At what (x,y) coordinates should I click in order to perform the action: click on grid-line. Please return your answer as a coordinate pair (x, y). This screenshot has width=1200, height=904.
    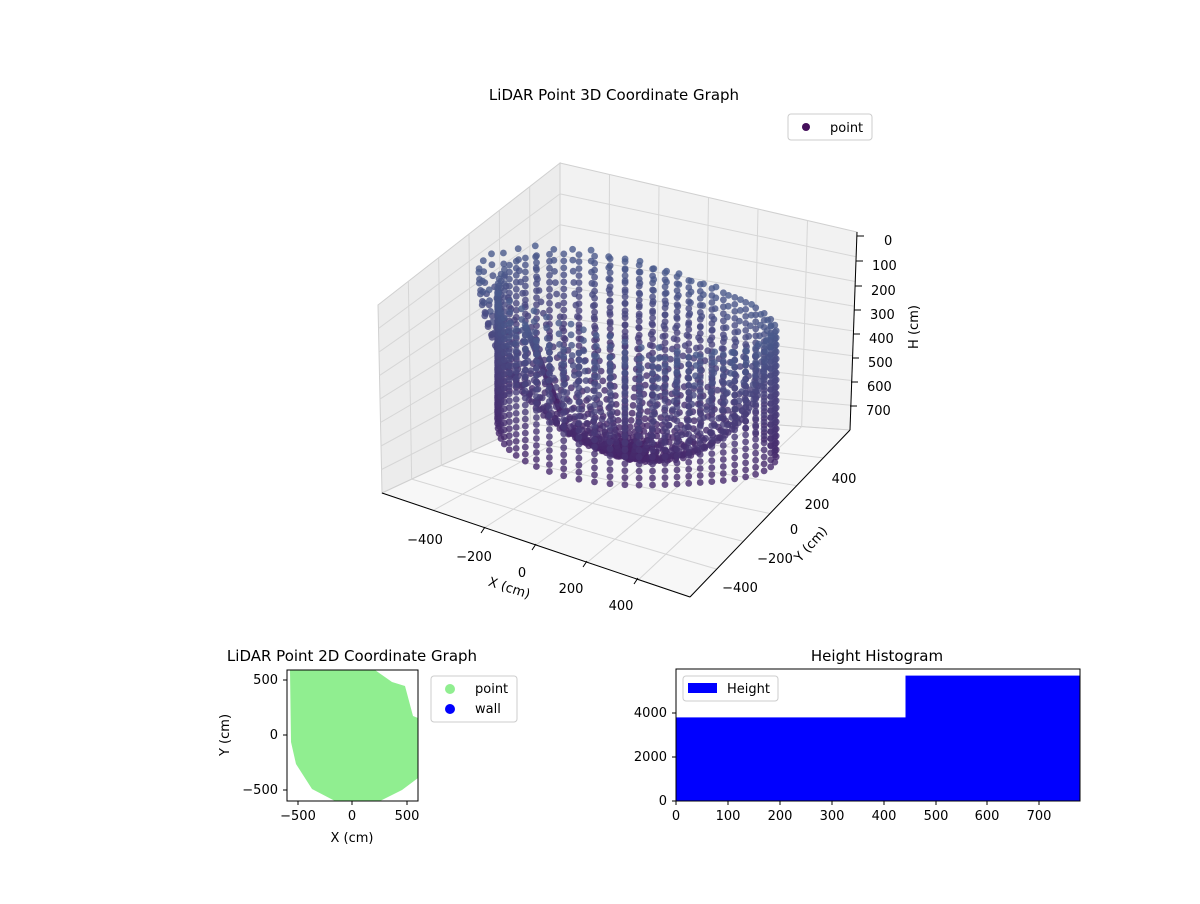
    Looking at the image, I should click on (470, 315).